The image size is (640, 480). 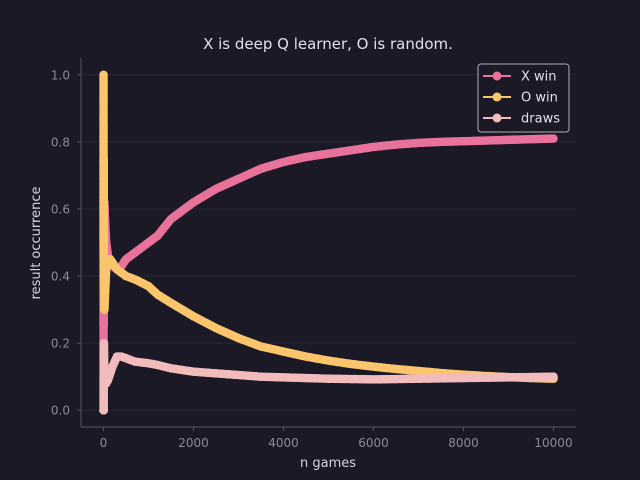 I want to click on y-axis-label: result occurrence, so click(x=36, y=243).